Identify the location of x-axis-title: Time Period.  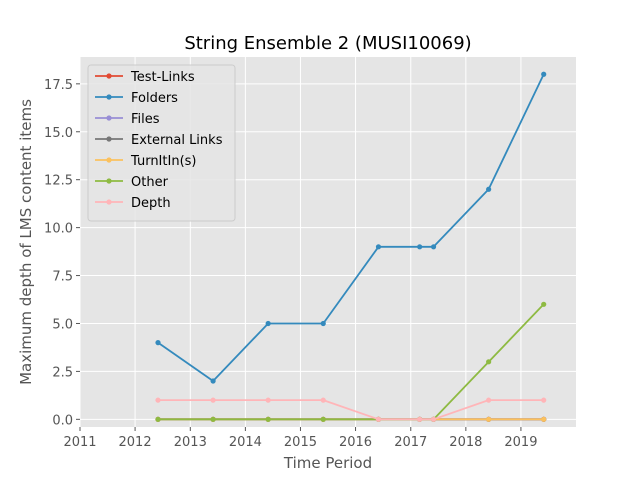
(327, 463).